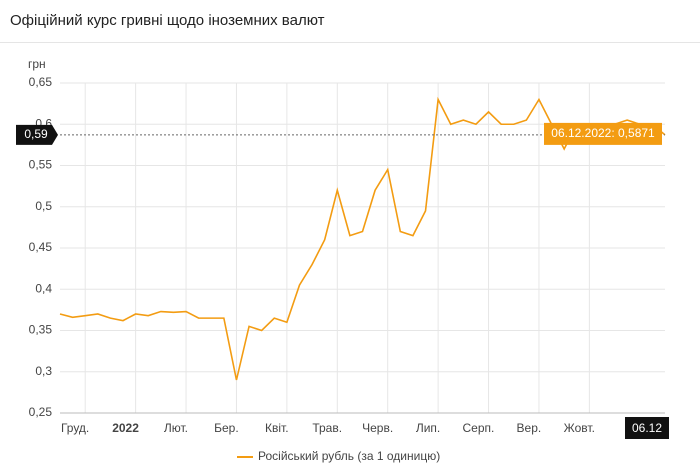 The height and width of the screenshot is (470, 700). What do you see at coordinates (43, 288) in the screenshot?
I see `y-tick-label: 0,4` at bounding box center [43, 288].